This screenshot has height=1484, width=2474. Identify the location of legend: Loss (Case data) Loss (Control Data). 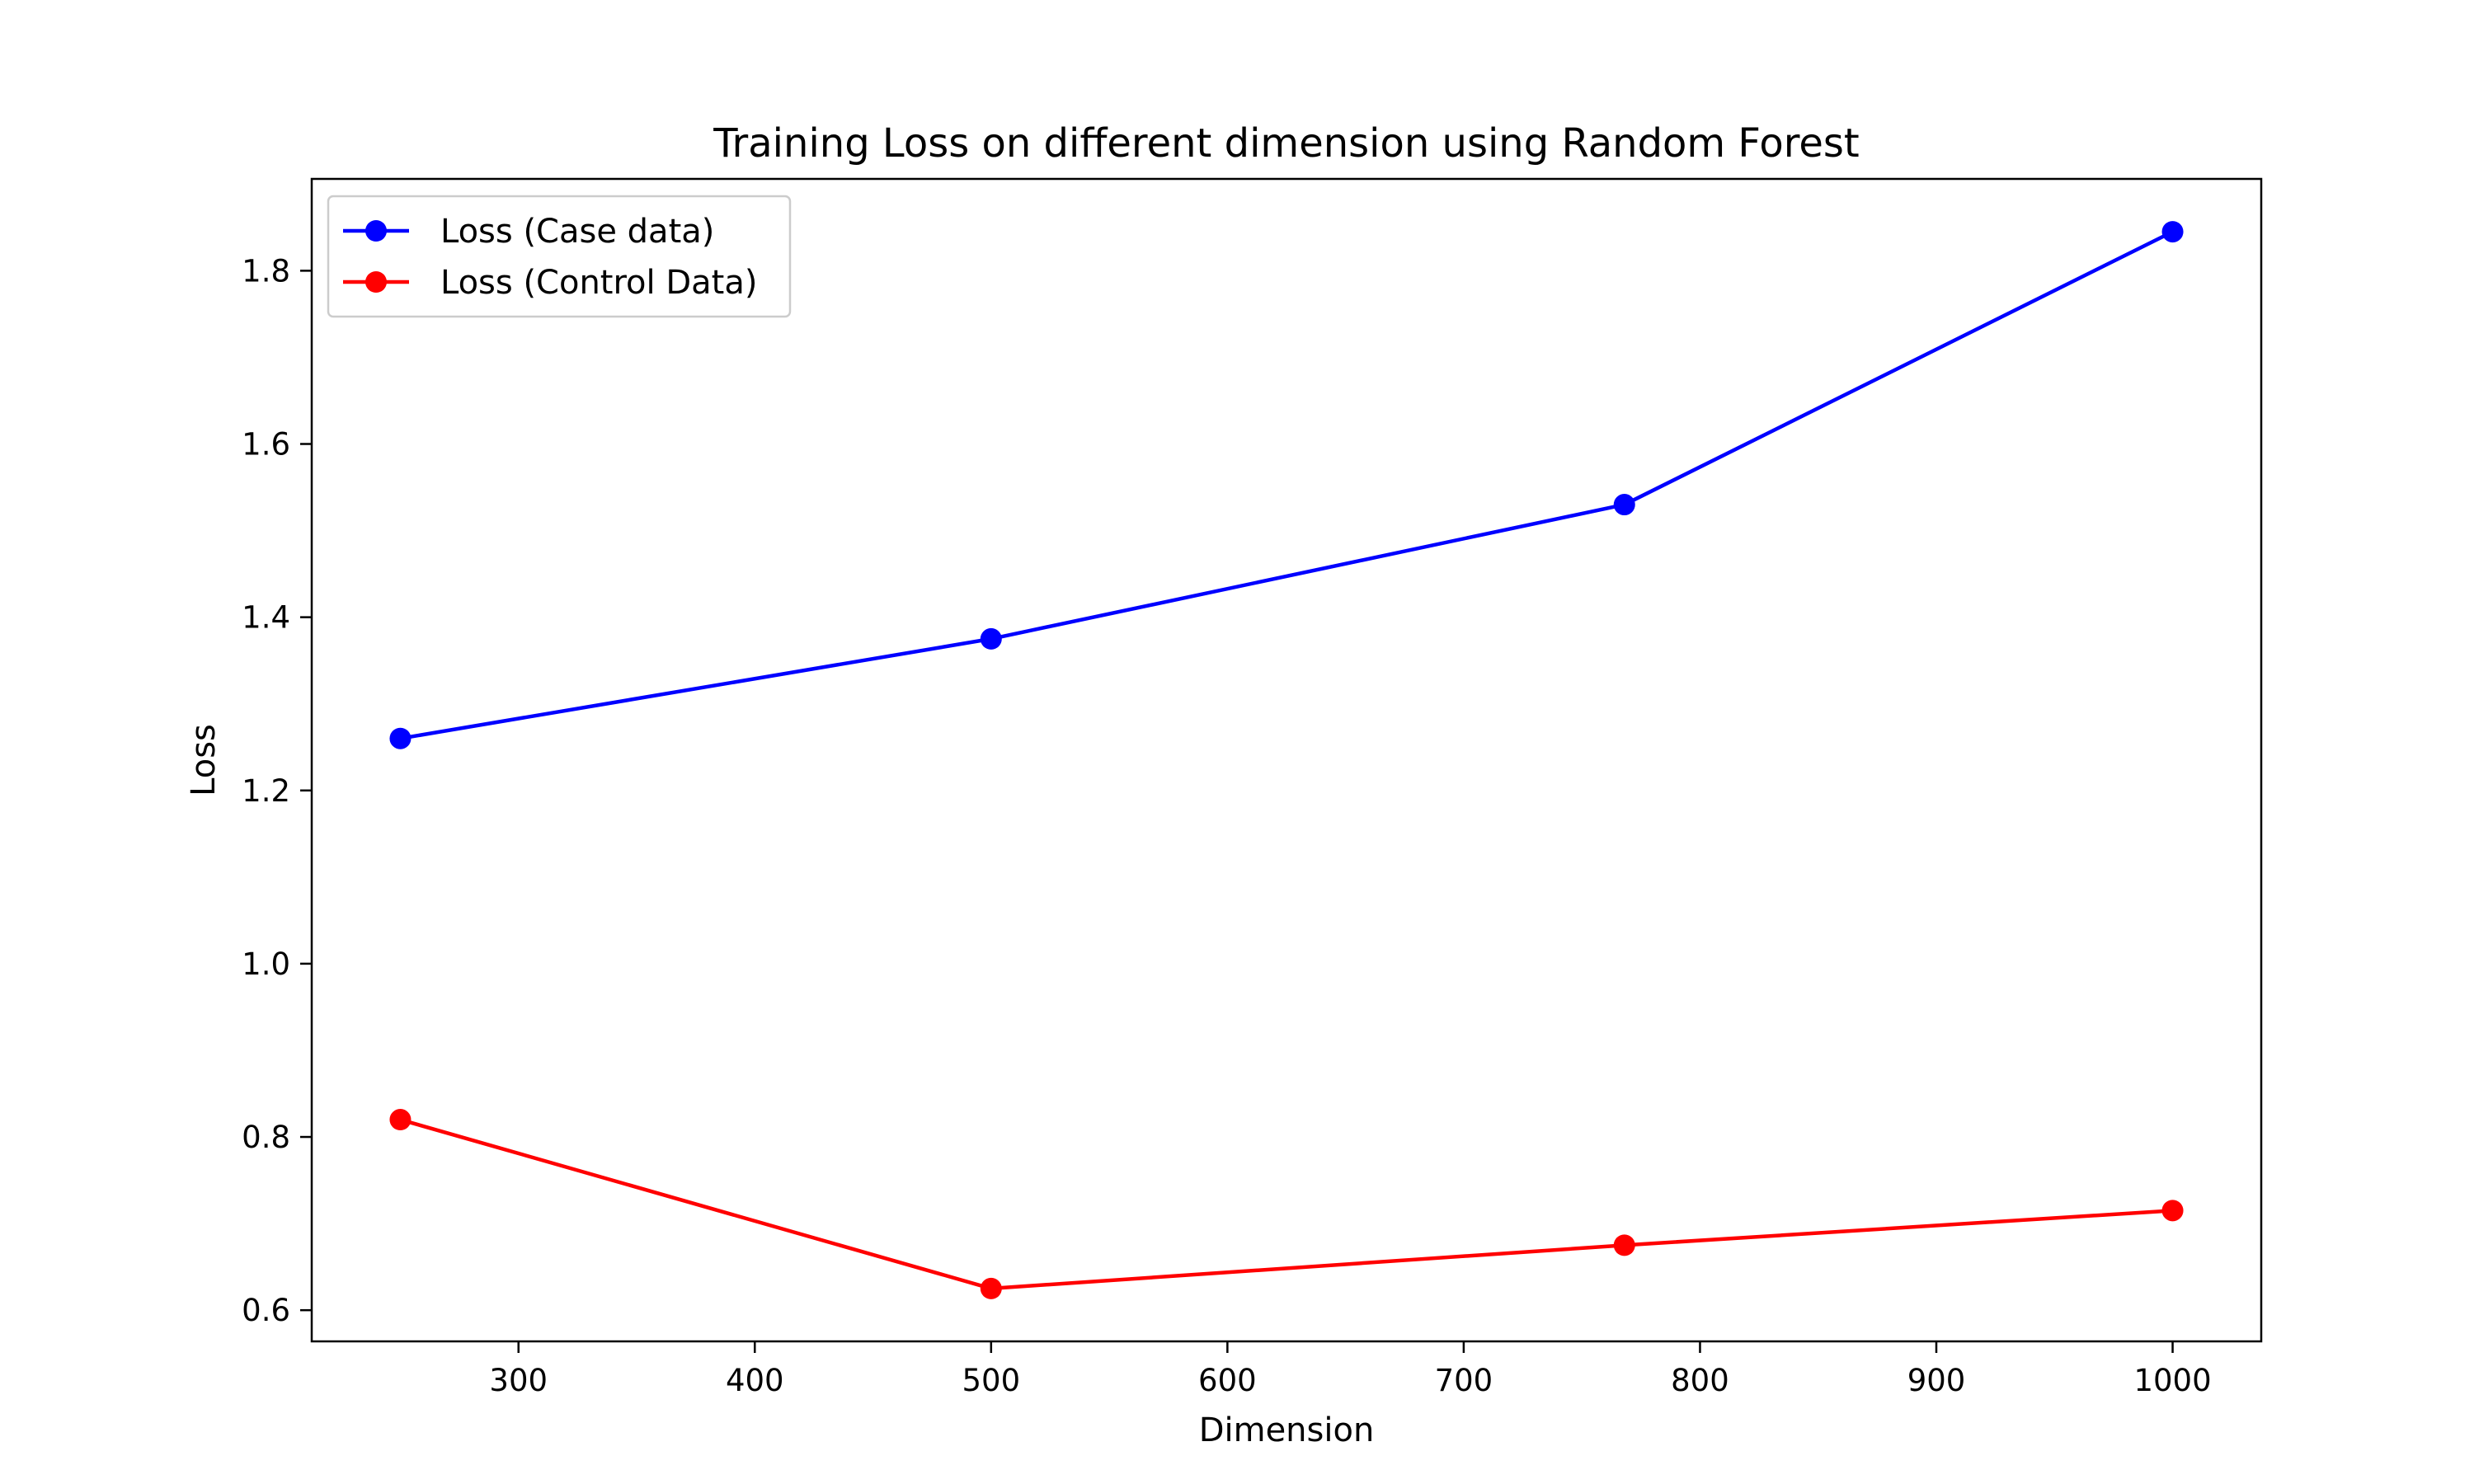
(559, 256).